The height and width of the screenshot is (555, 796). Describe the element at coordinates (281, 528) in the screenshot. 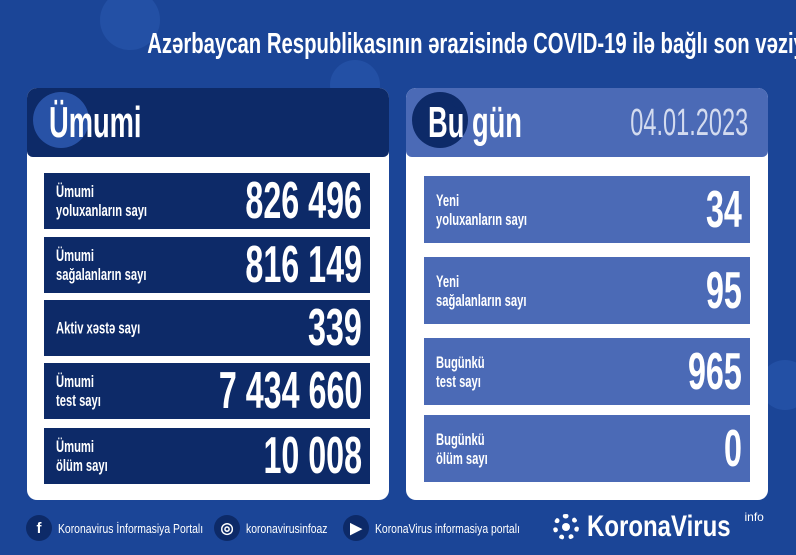

I see `instagram-link: ◎ koronavirusinfoaz` at that location.